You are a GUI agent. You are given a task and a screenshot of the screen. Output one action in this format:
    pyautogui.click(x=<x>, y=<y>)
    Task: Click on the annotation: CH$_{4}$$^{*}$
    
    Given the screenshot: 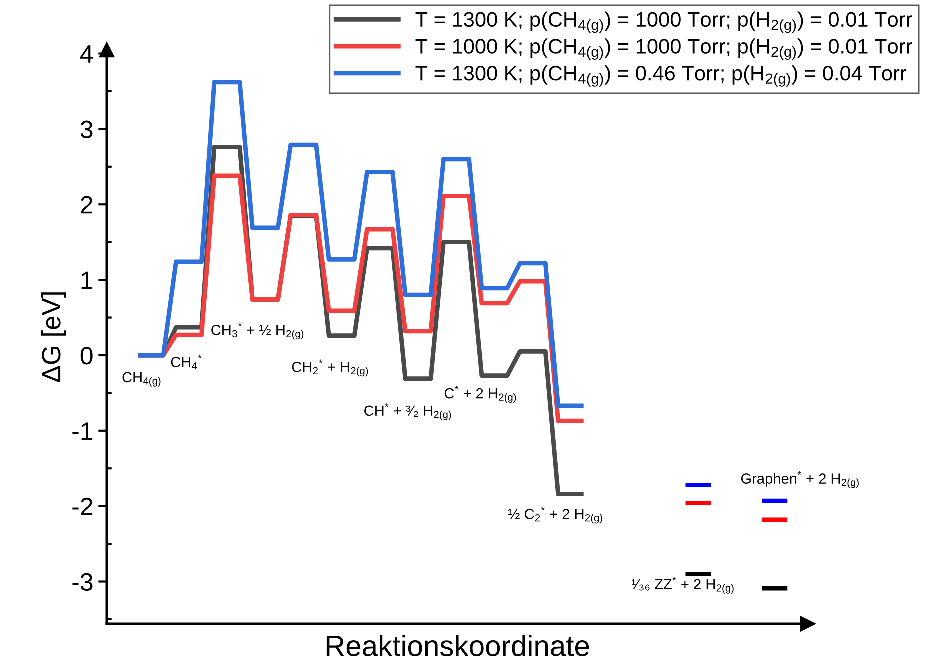 What is the action you would take?
    pyautogui.click(x=186, y=362)
    